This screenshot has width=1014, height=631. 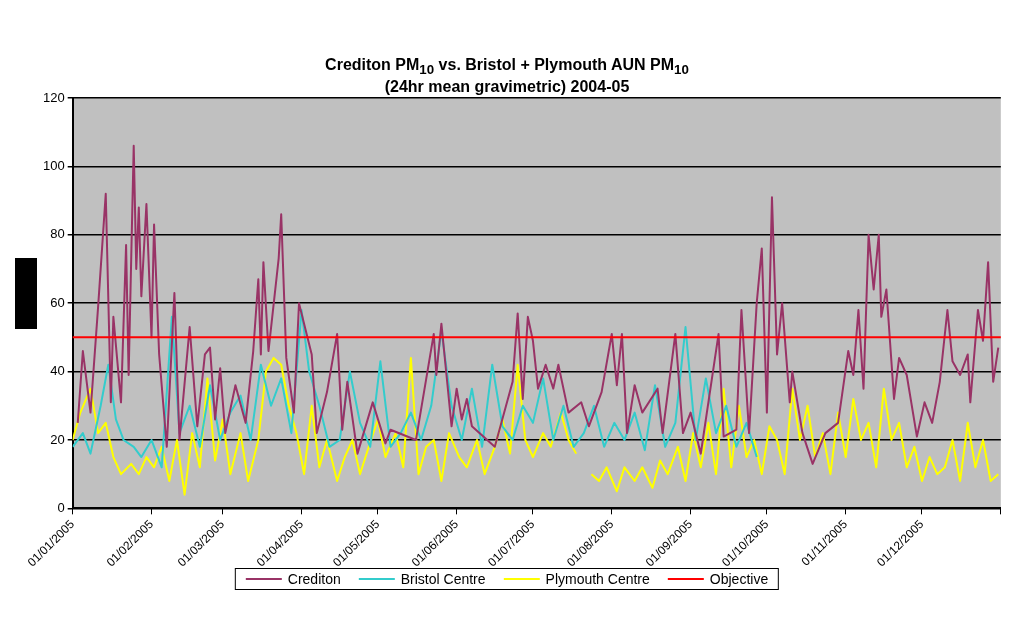 I want to click on y-tick-label: 80, so click(x=57, y=234).